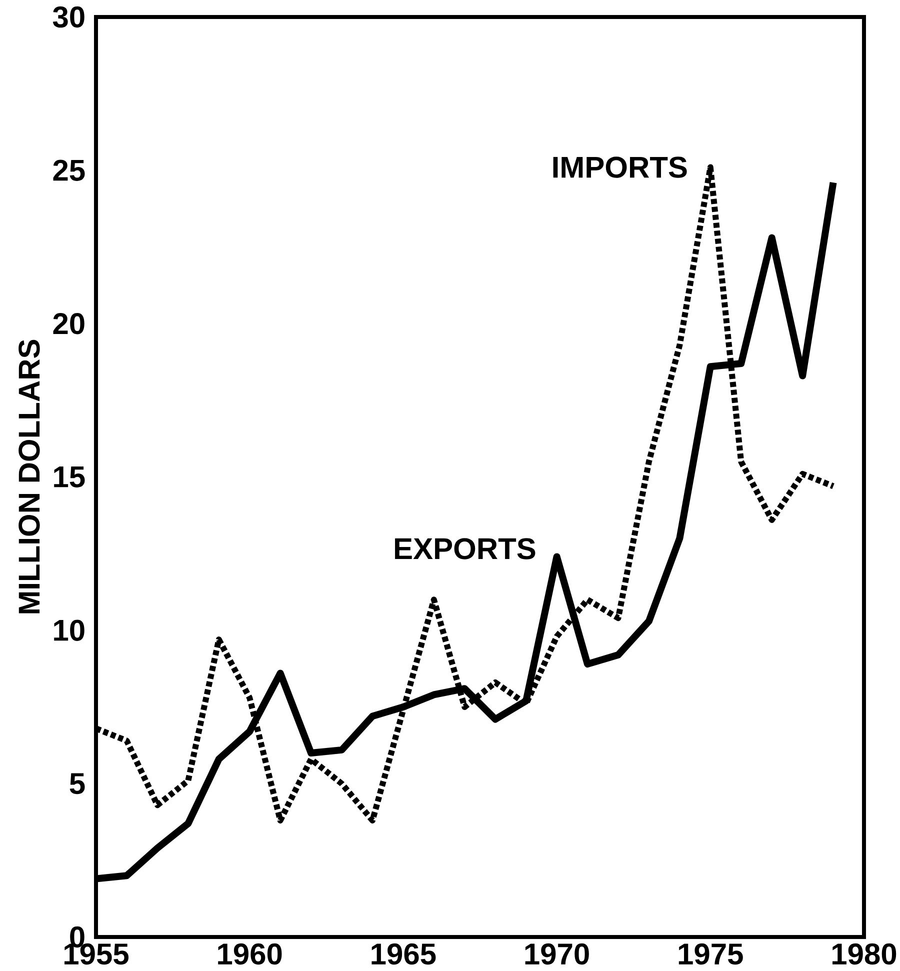 The height and width of the screenshot is (971, 900). Describe the element at coordinates (710, 954) in the screenshot. I see `x-tick-label: 1975` at that location.